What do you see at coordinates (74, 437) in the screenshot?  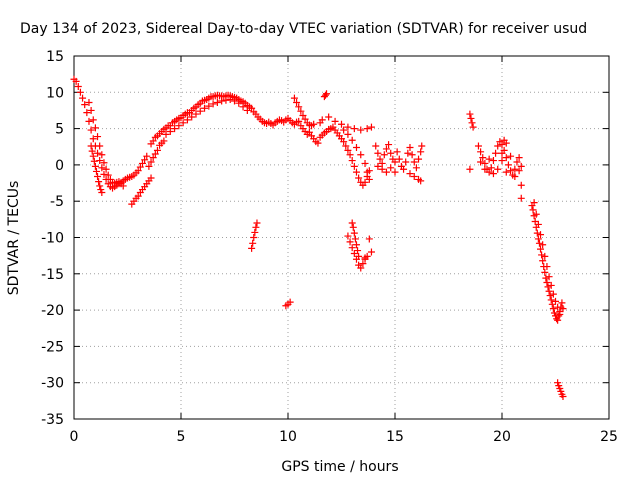 I see `x-tick-label: 0` at bounding box center [74, 437].